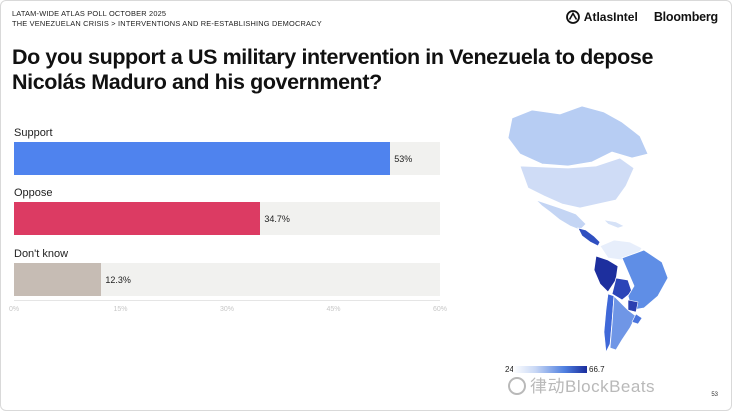 This screenshot has width=732, height=411. What do you see at coordinates (714, 395) in the screenshot?
I see `page-number: 53` at bounding box center [714, 395].